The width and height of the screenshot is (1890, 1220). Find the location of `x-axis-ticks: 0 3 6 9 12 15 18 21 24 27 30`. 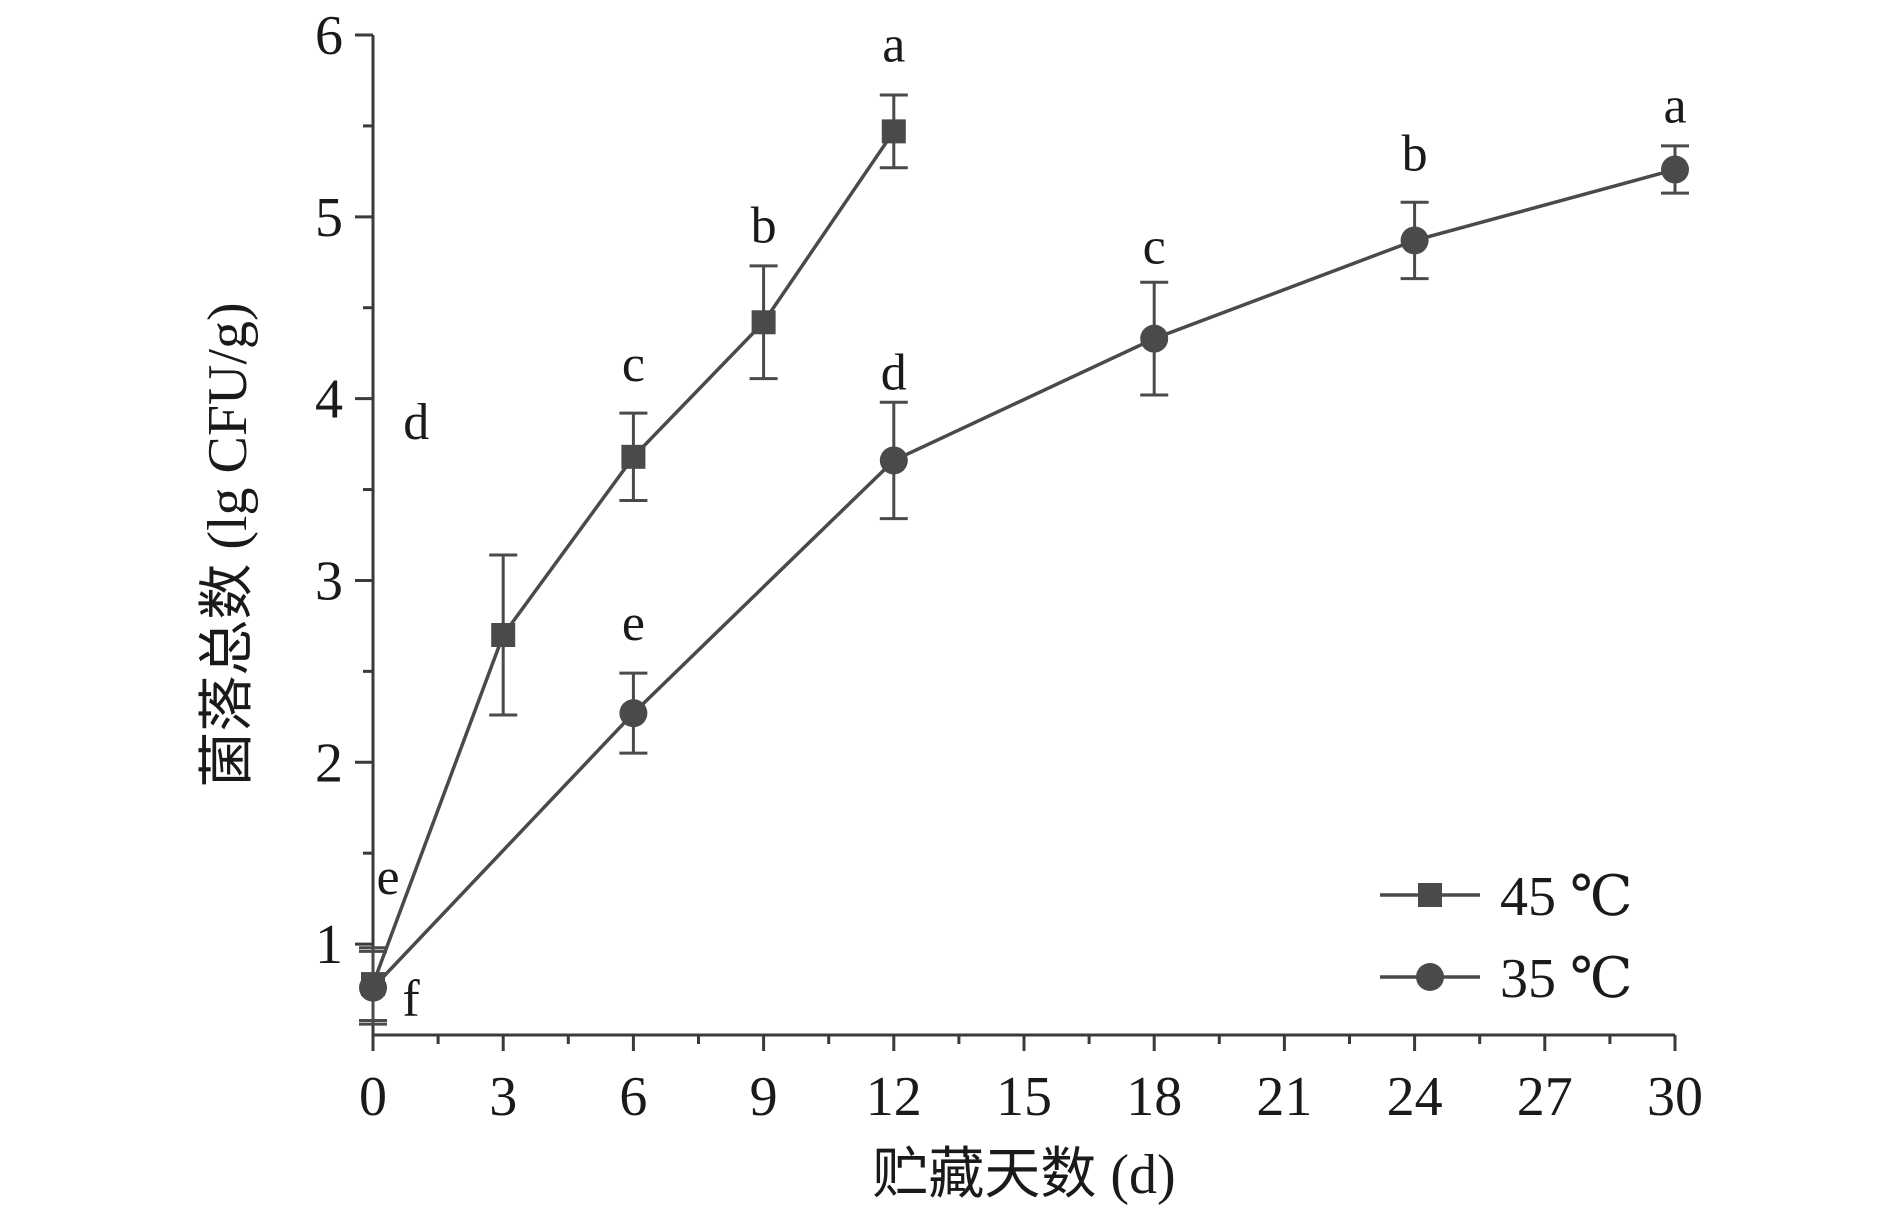

x-axis-ticks: 0 3 6 9 12 15 18 21 24 27 30 is located at coordinates (1031, 1081).